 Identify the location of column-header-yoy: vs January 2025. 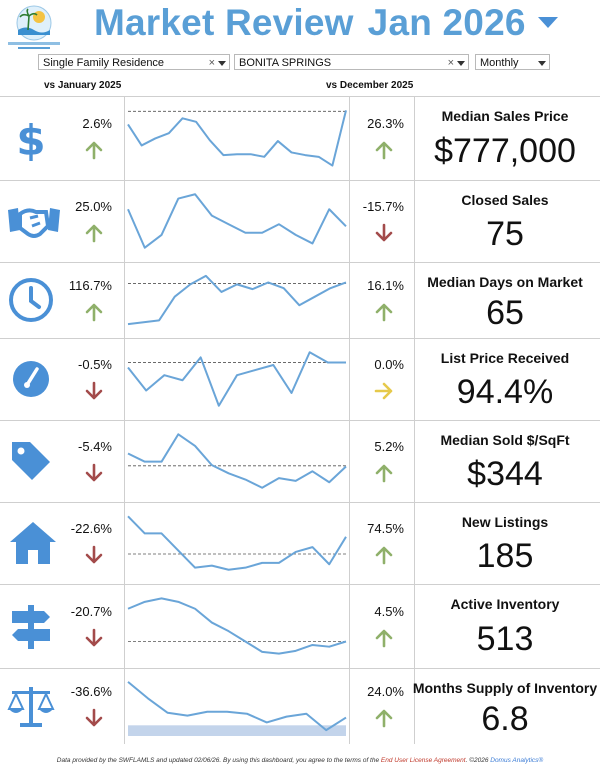
(83, 85).